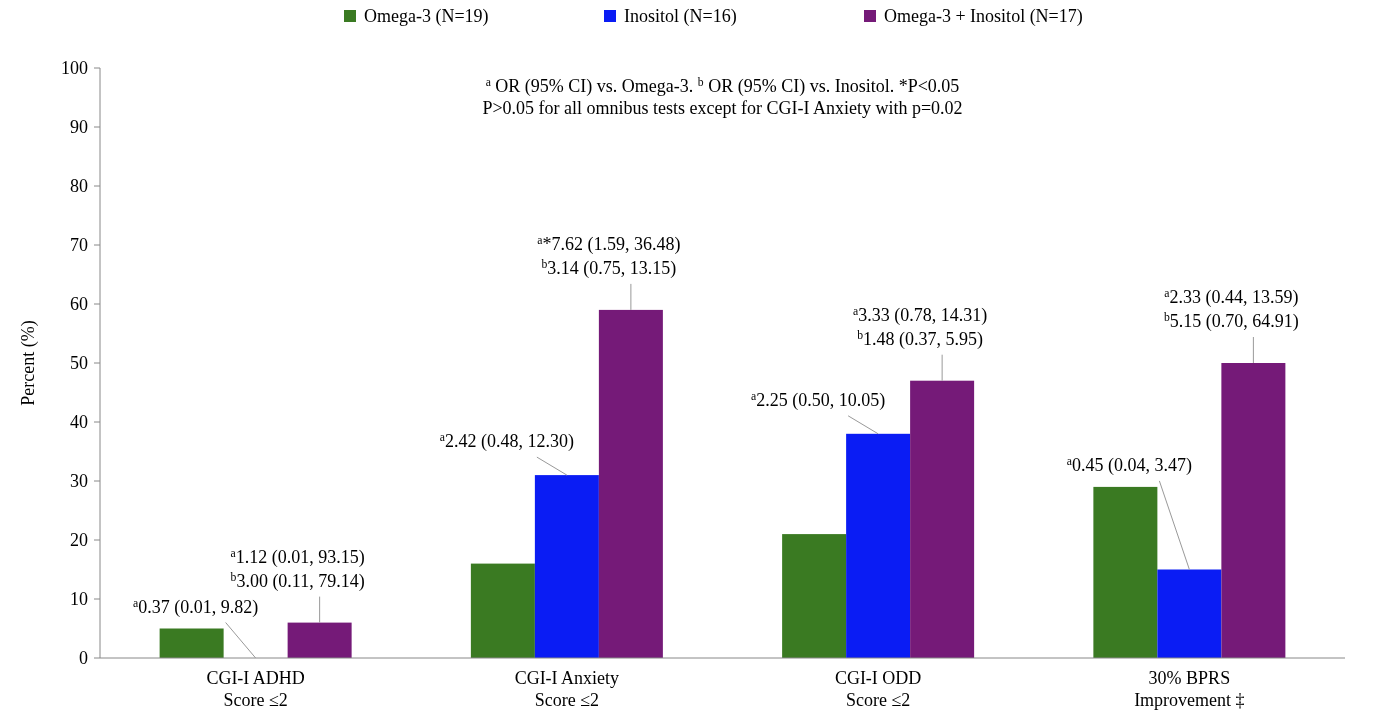  Describe the element at coordinates (79, 481) in the screenshot. I see `y-tick-label: 30` at that location.